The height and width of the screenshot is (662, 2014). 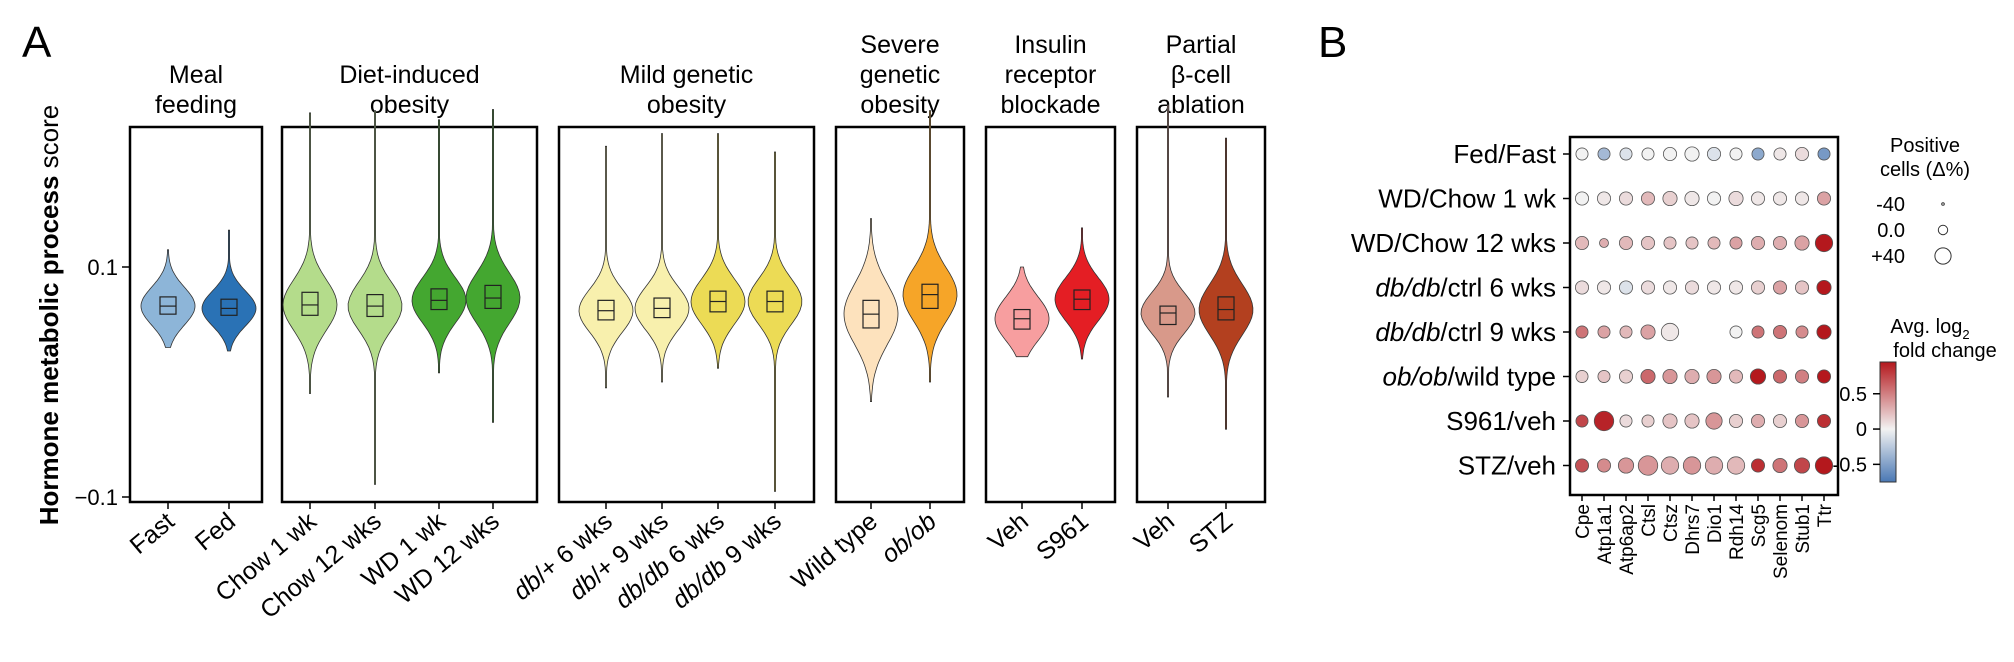 What do you see at coordinates (900, 314) in the screenshot?
I see `group-frame` at bounding box center [900, 314].